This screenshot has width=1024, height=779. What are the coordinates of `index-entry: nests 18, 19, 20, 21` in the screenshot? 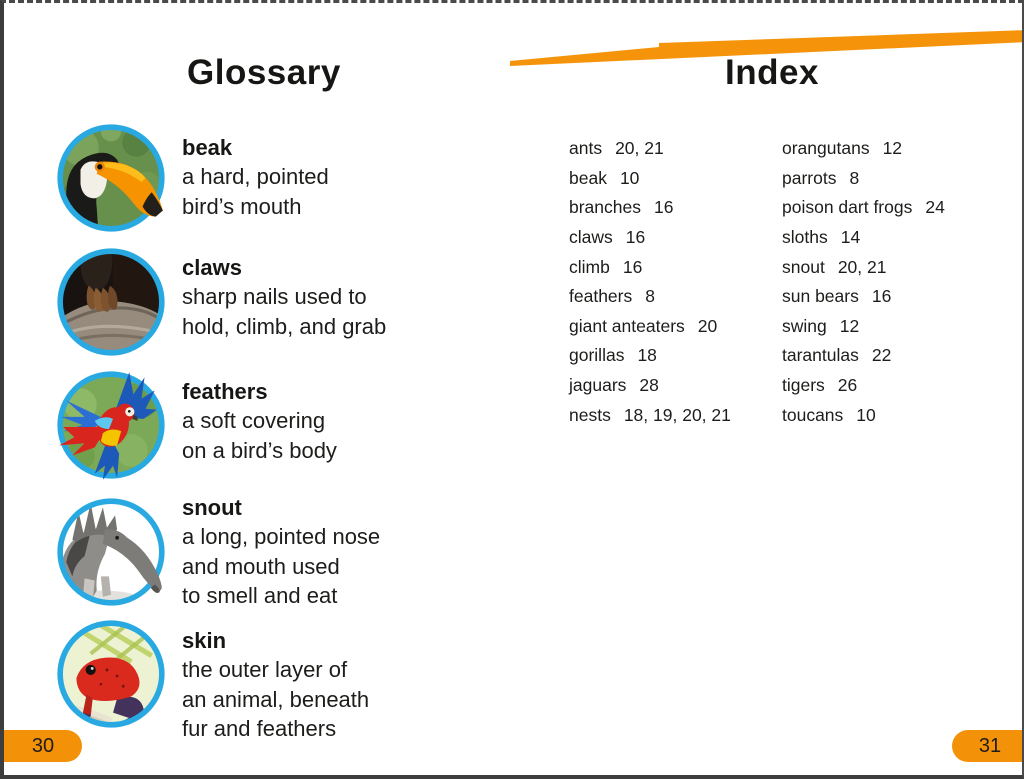 It's located at (650, 415).